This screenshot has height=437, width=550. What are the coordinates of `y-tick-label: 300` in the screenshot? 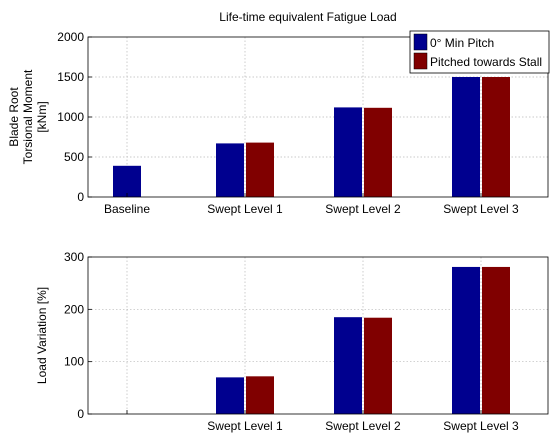 It's located at (74, 257).